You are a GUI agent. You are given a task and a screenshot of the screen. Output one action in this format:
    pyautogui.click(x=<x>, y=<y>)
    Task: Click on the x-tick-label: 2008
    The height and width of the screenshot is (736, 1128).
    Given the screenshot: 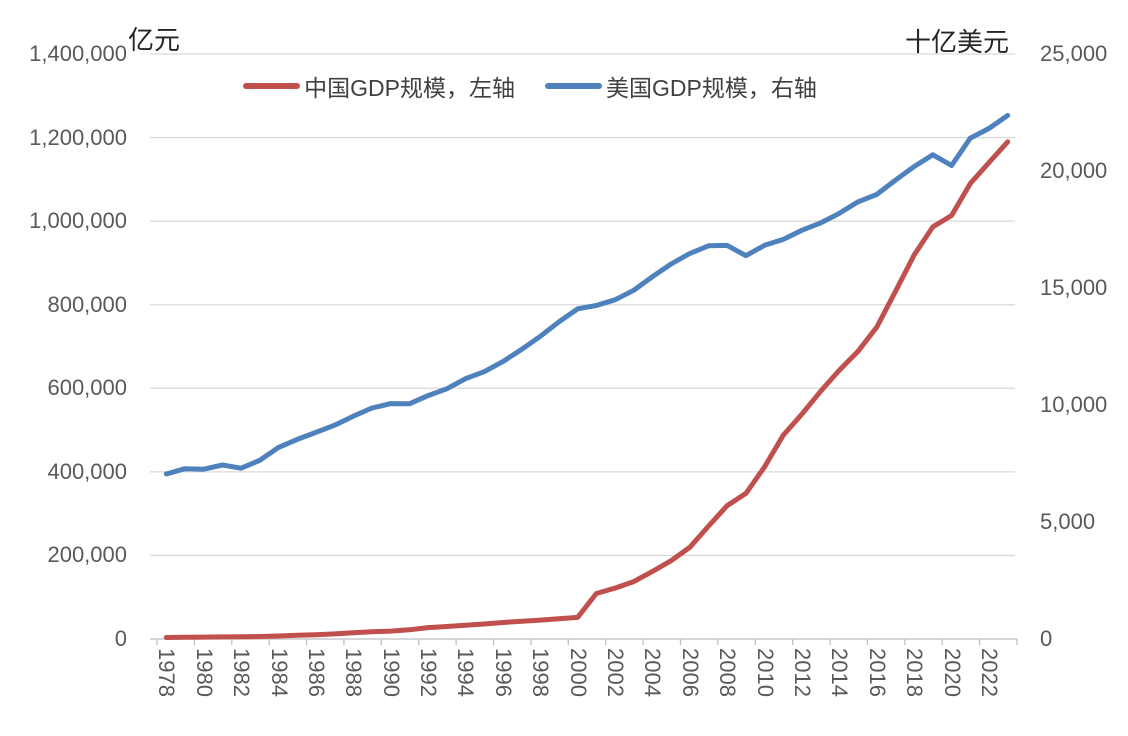 What is the action you would take?
    pyautogui.click(x=728, y=672)
    